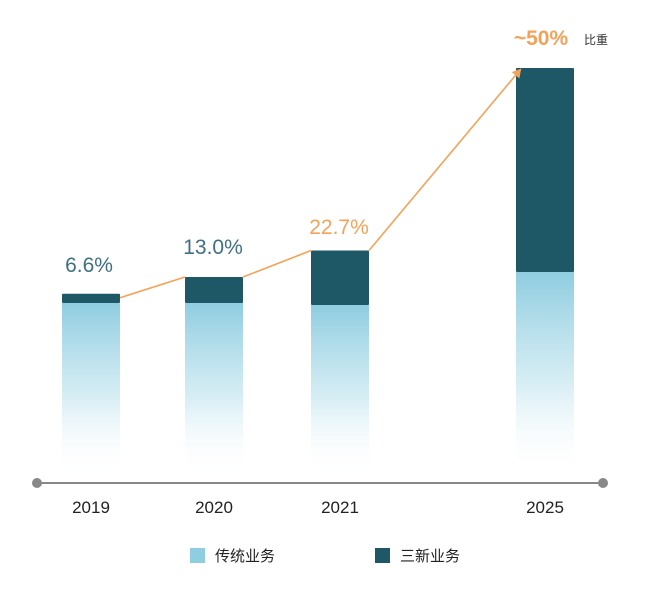  I want to click on legend-item-traditional: 传统业务, so click(232, 555).